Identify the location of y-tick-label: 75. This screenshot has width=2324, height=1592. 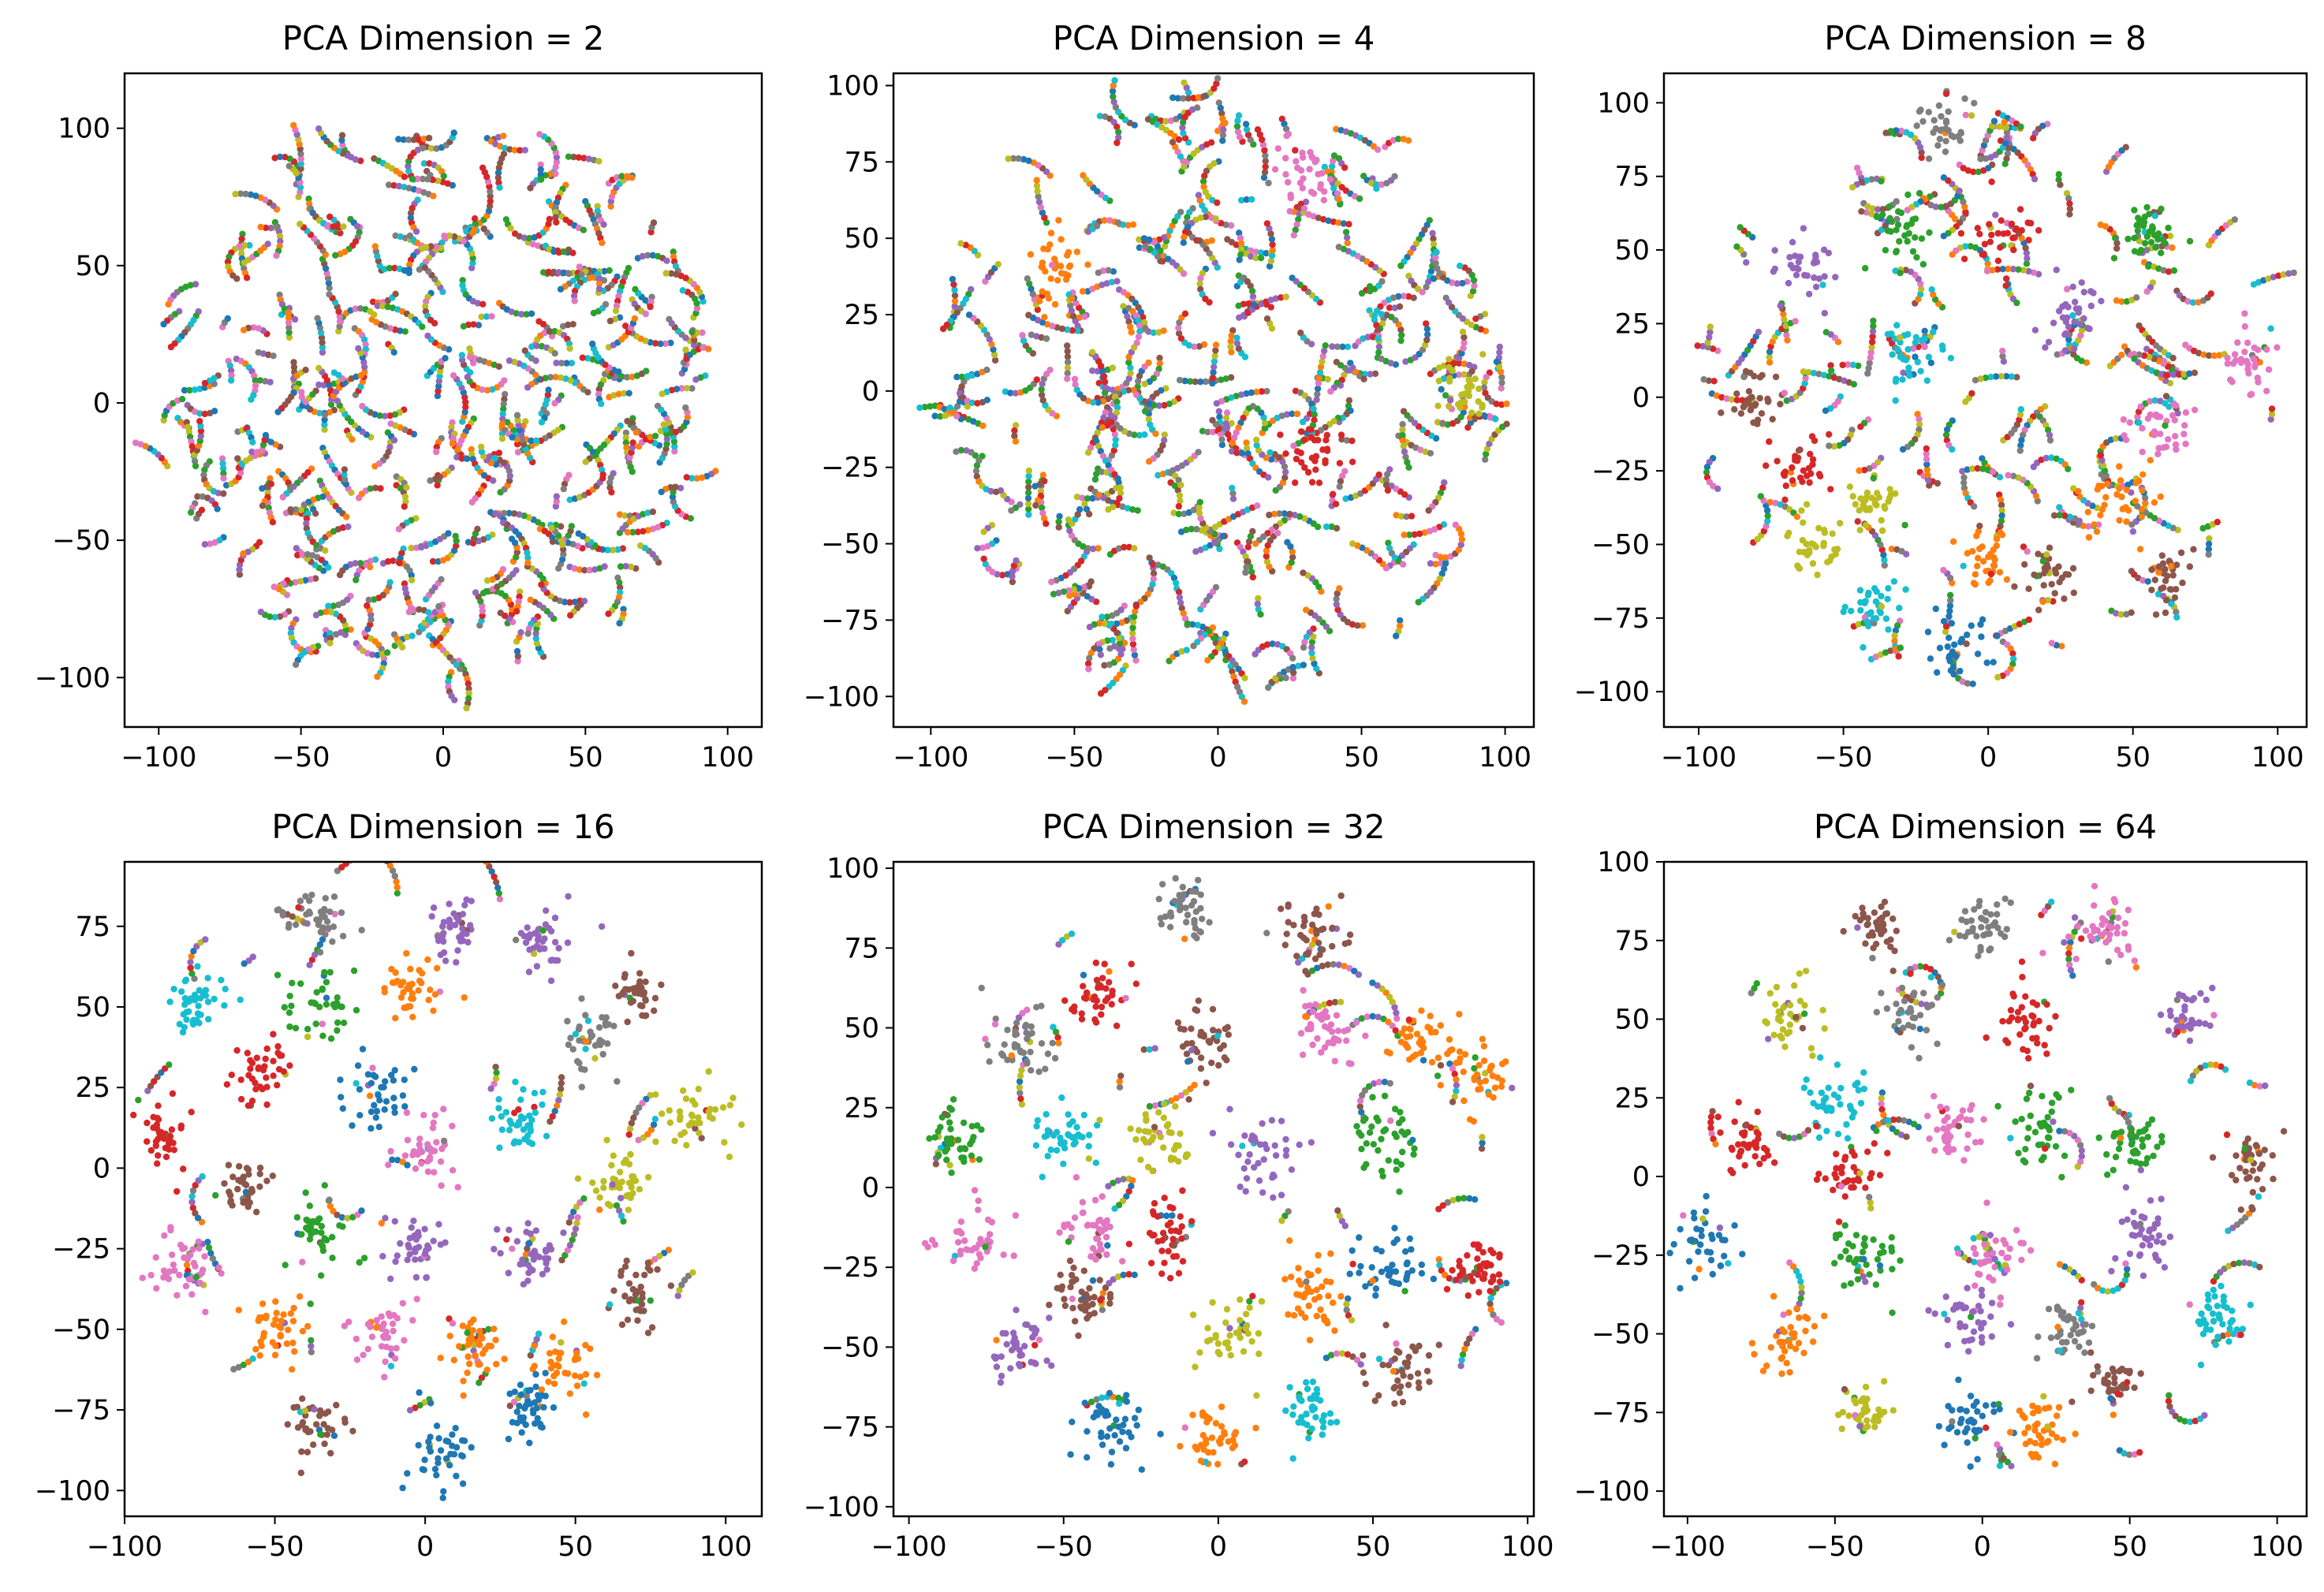
(861, 162).